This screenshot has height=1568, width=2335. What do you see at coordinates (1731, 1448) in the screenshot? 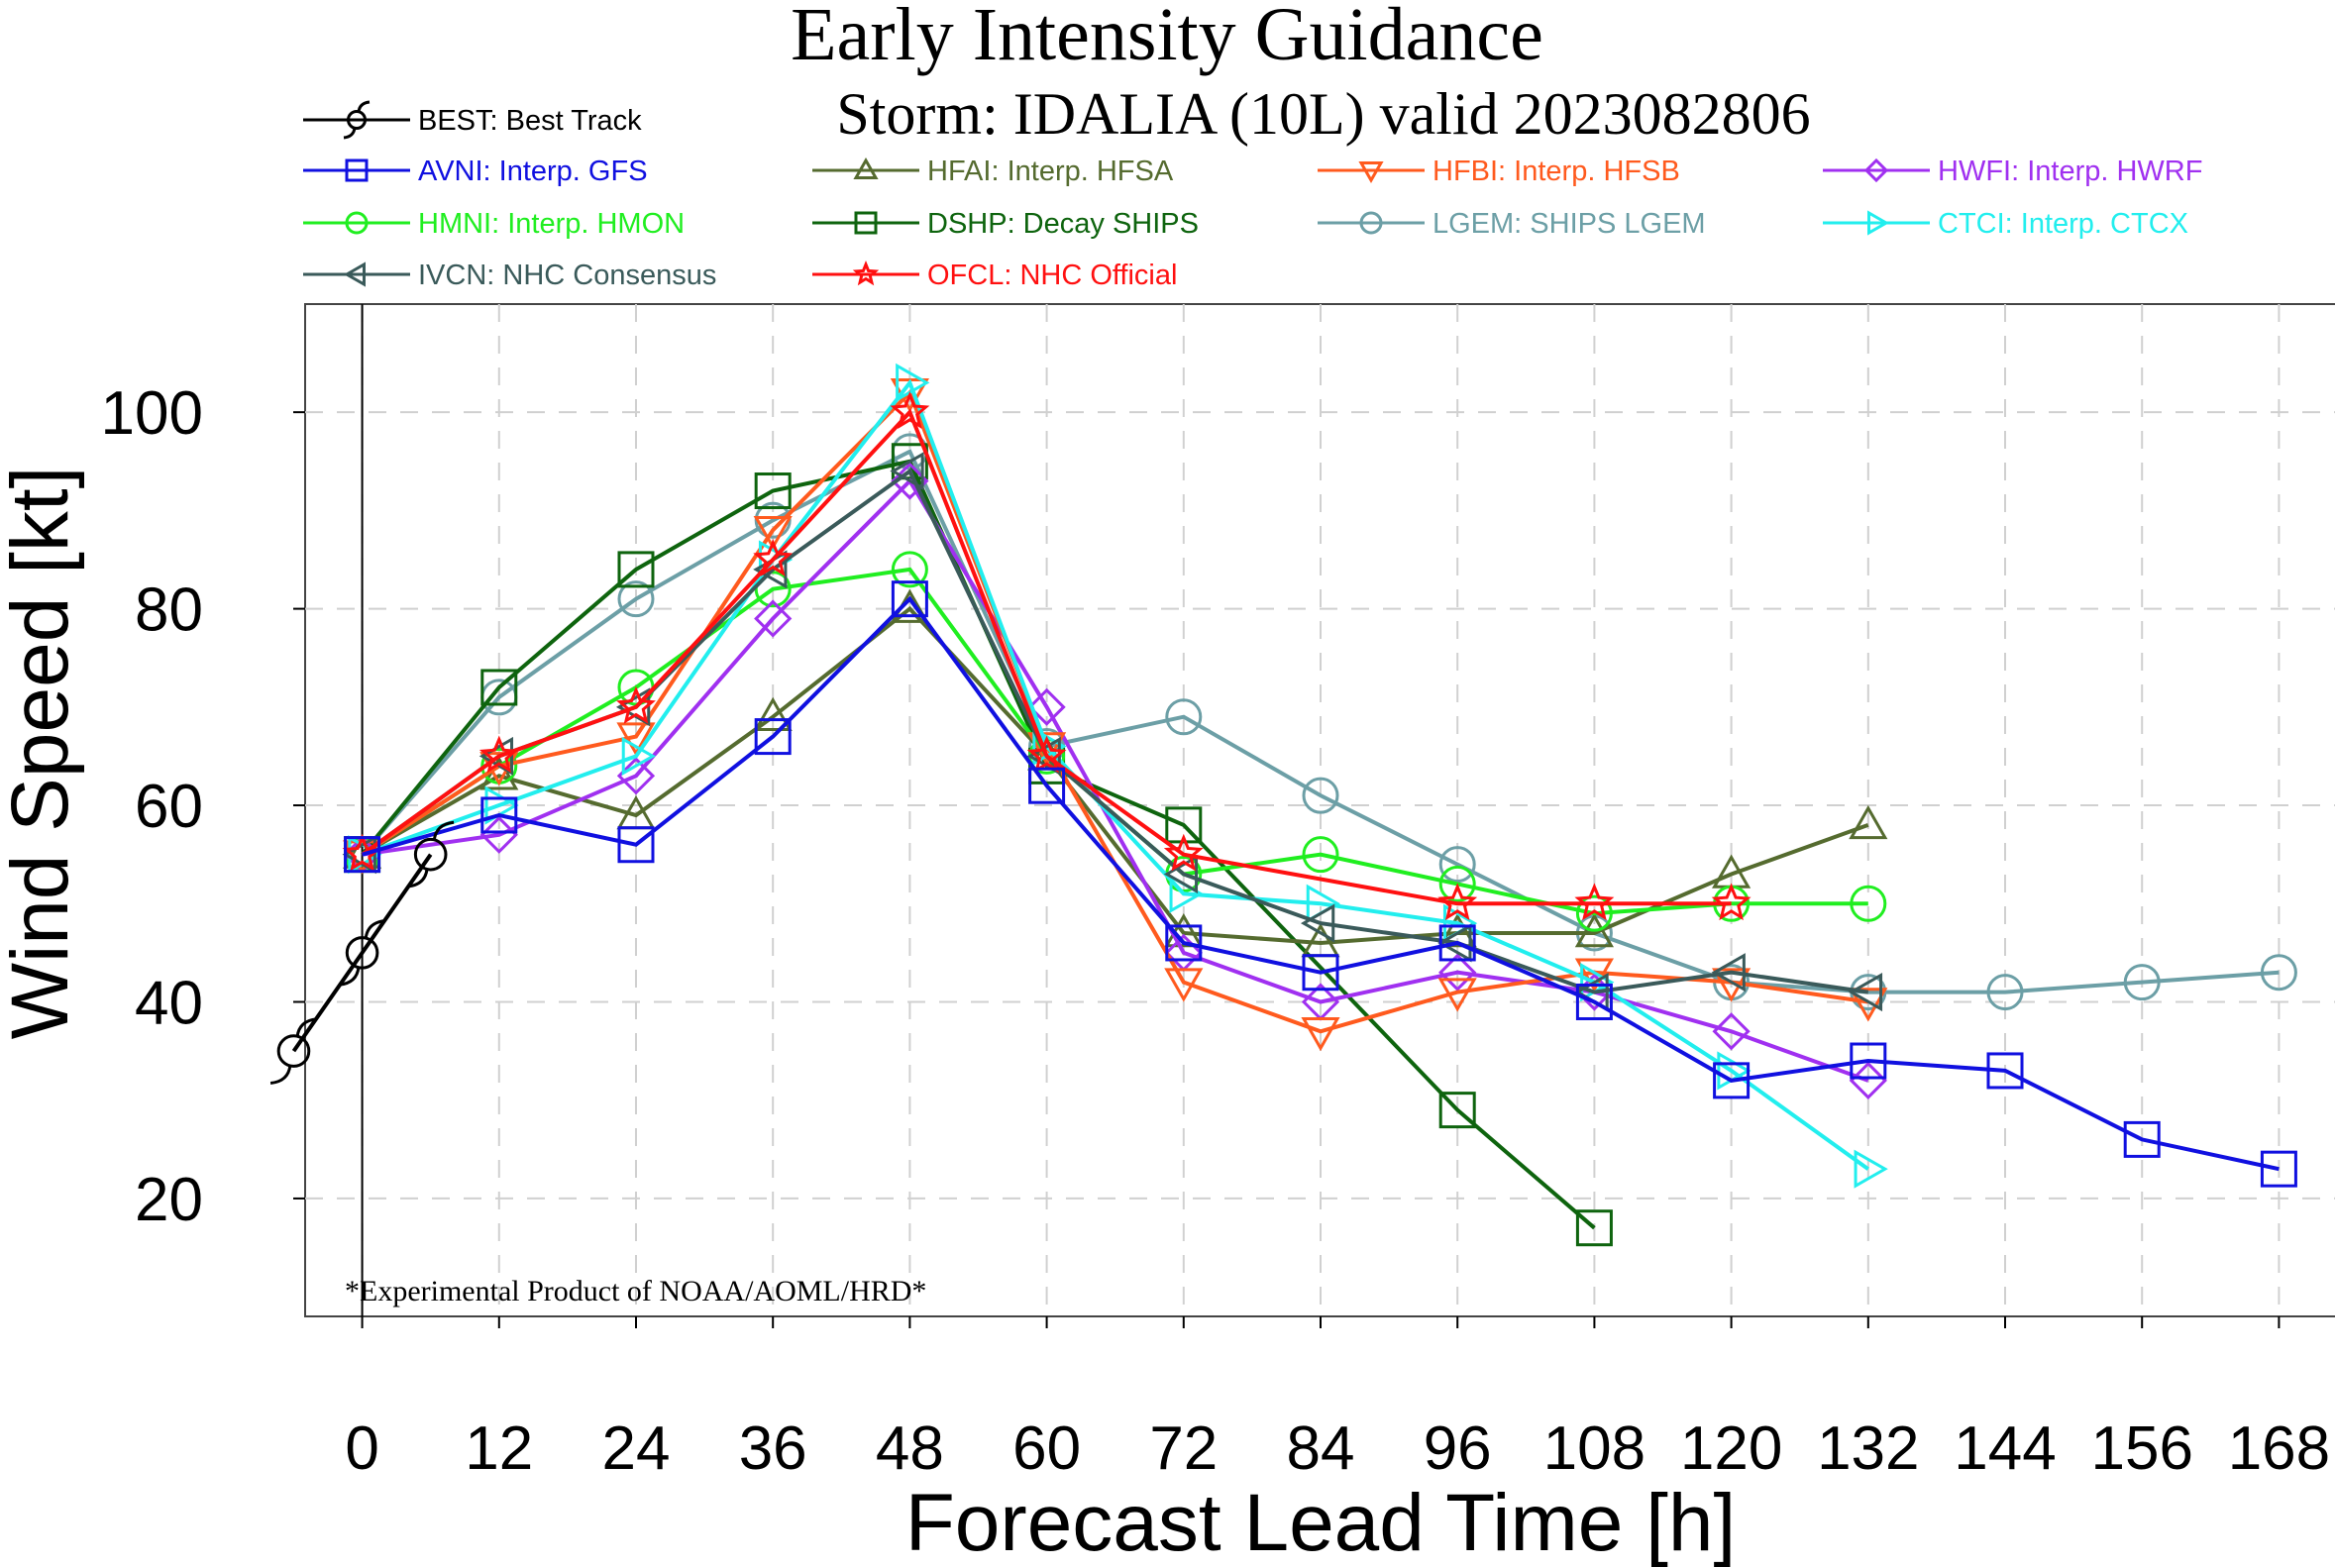
I see `x-tick-label: 120` at bounding box center [1731, 1448].